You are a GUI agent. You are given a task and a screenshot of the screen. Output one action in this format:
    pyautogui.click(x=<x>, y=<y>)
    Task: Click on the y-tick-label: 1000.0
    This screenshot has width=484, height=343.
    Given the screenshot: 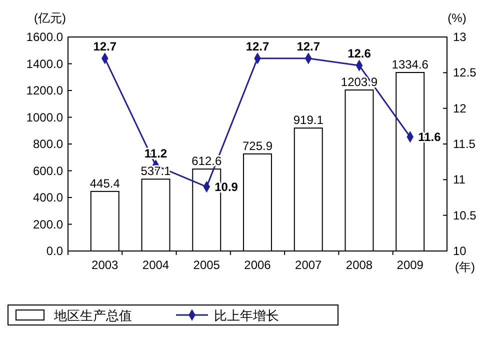 What is the action you would take?
    pyautogui.click(x=45, y=117)
    